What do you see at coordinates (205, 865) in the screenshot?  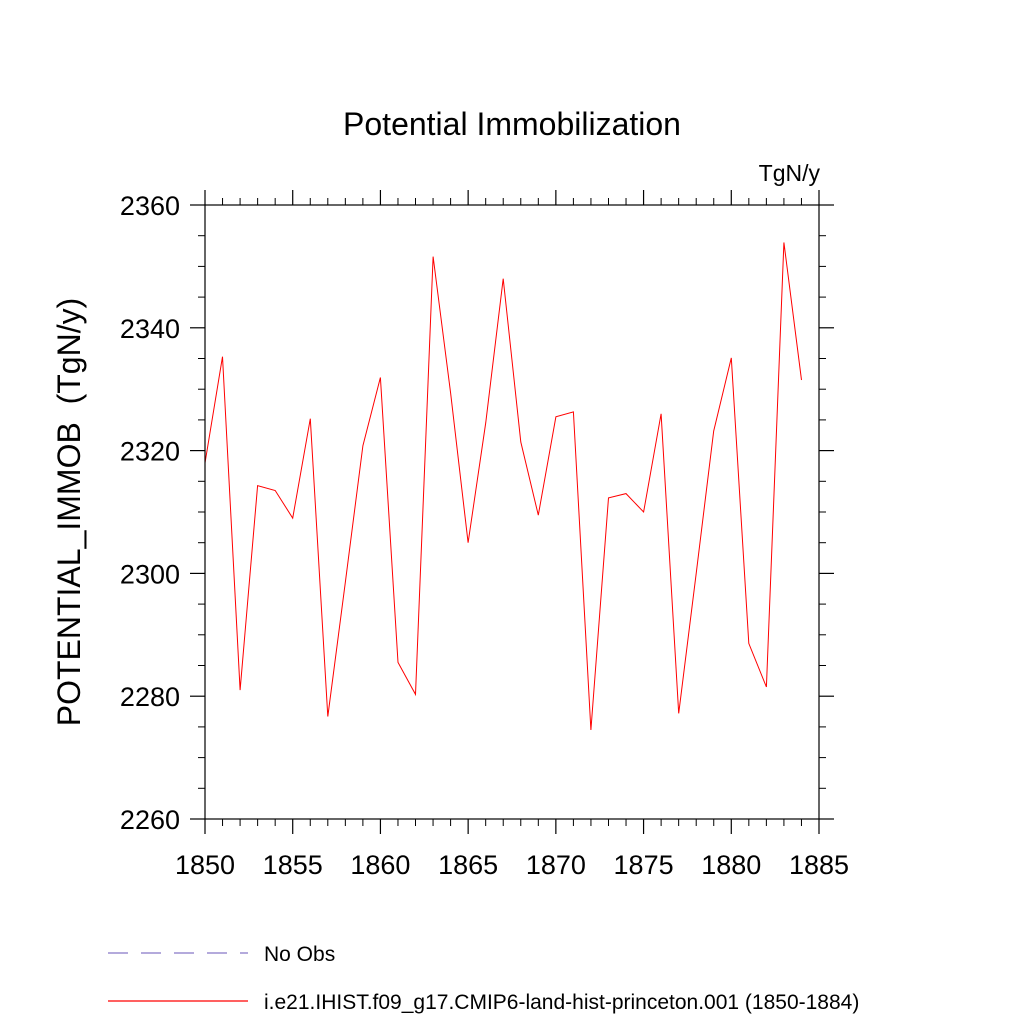 I see `x-tick-label: 1850` at bounding box center [205, 865].